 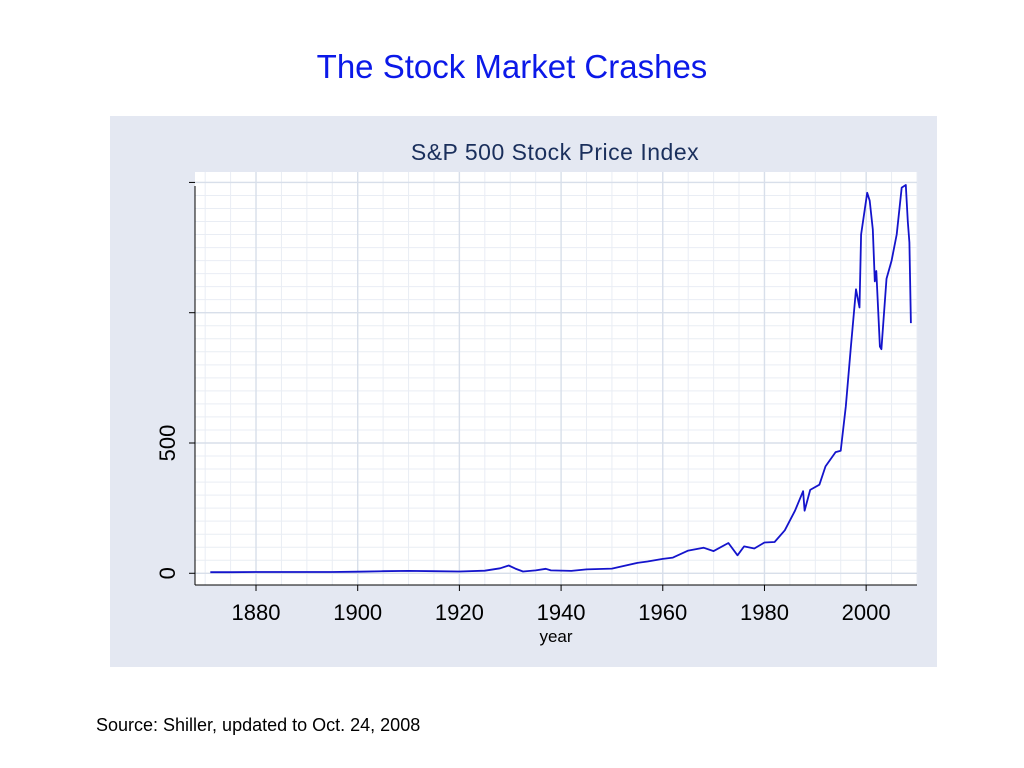 I want to click on x-tick-label: 1980, so click(x=764, y=612).